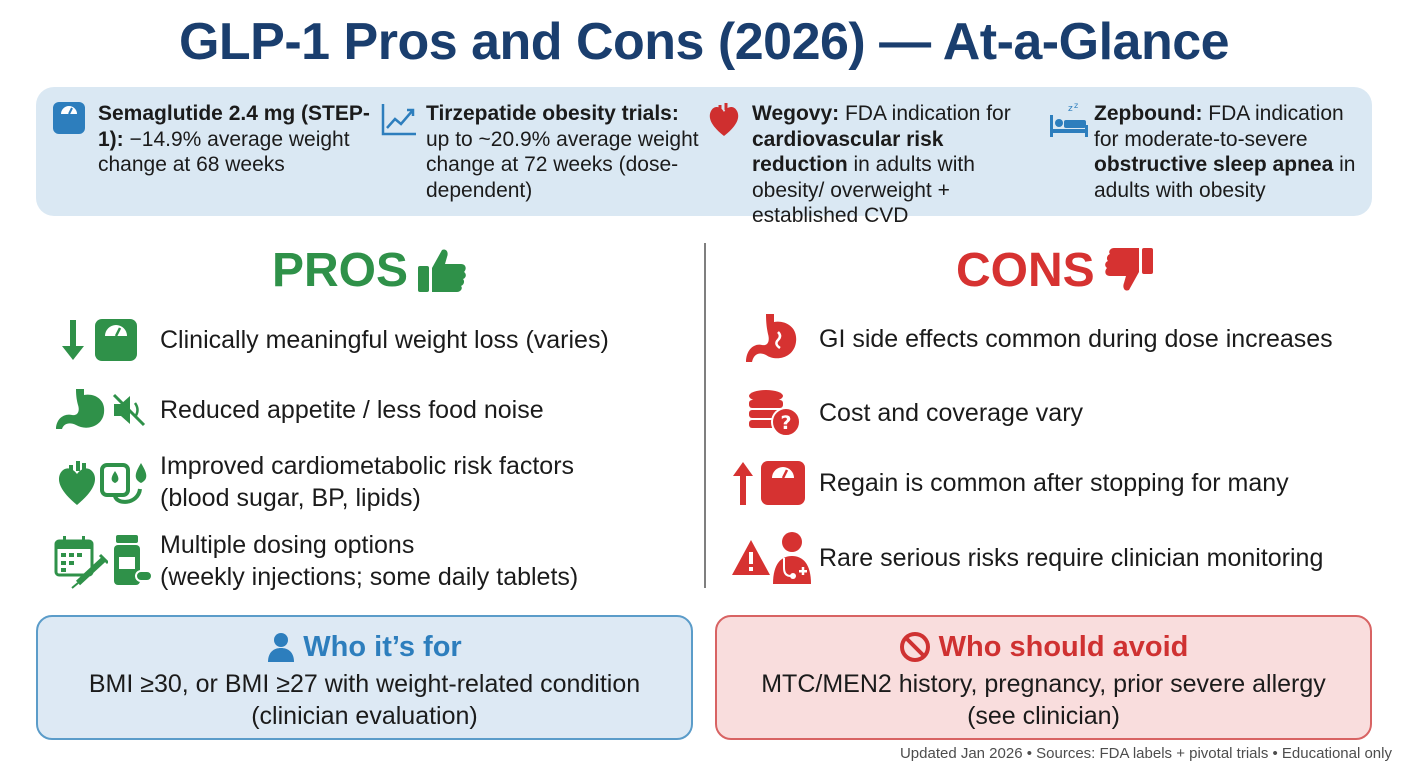 Image resolution: width=1408 pixels, height=768 pixels. Describe the element at coordinates (1225, 177) in the screenshot. I see `fact-text-tail: in adults with obesity` at that location.